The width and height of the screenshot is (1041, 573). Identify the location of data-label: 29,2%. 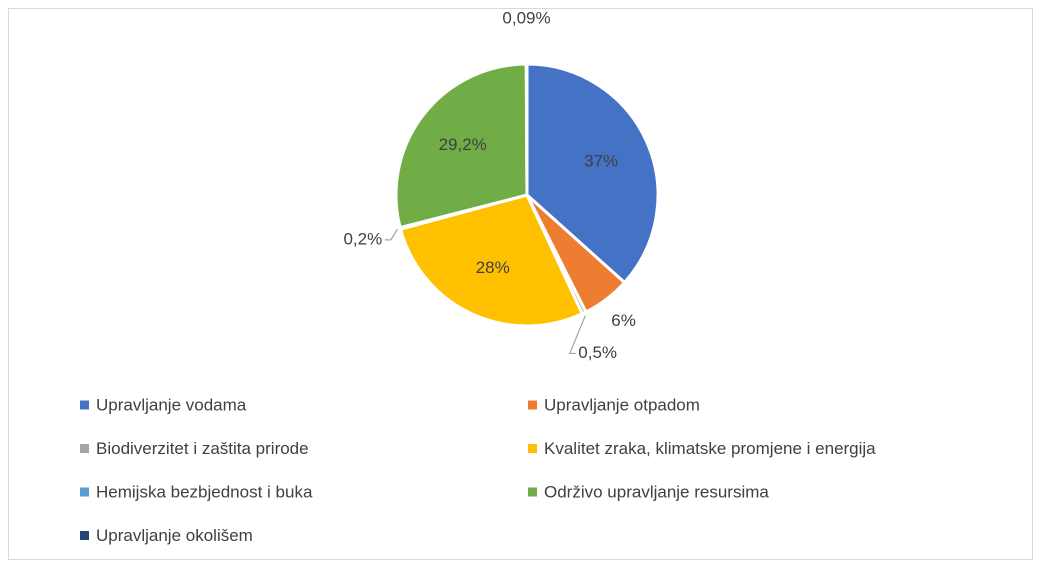
(463, 144).